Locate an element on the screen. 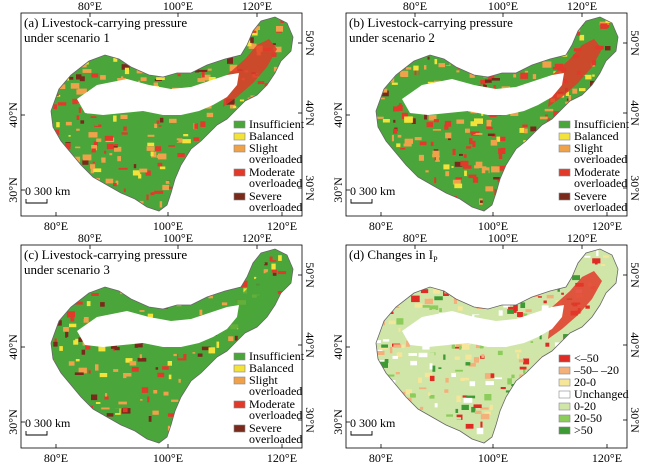 Image resolution: width=650 pixels, height=464 pixels. legend-swatch is located at coordinates (239, 148).